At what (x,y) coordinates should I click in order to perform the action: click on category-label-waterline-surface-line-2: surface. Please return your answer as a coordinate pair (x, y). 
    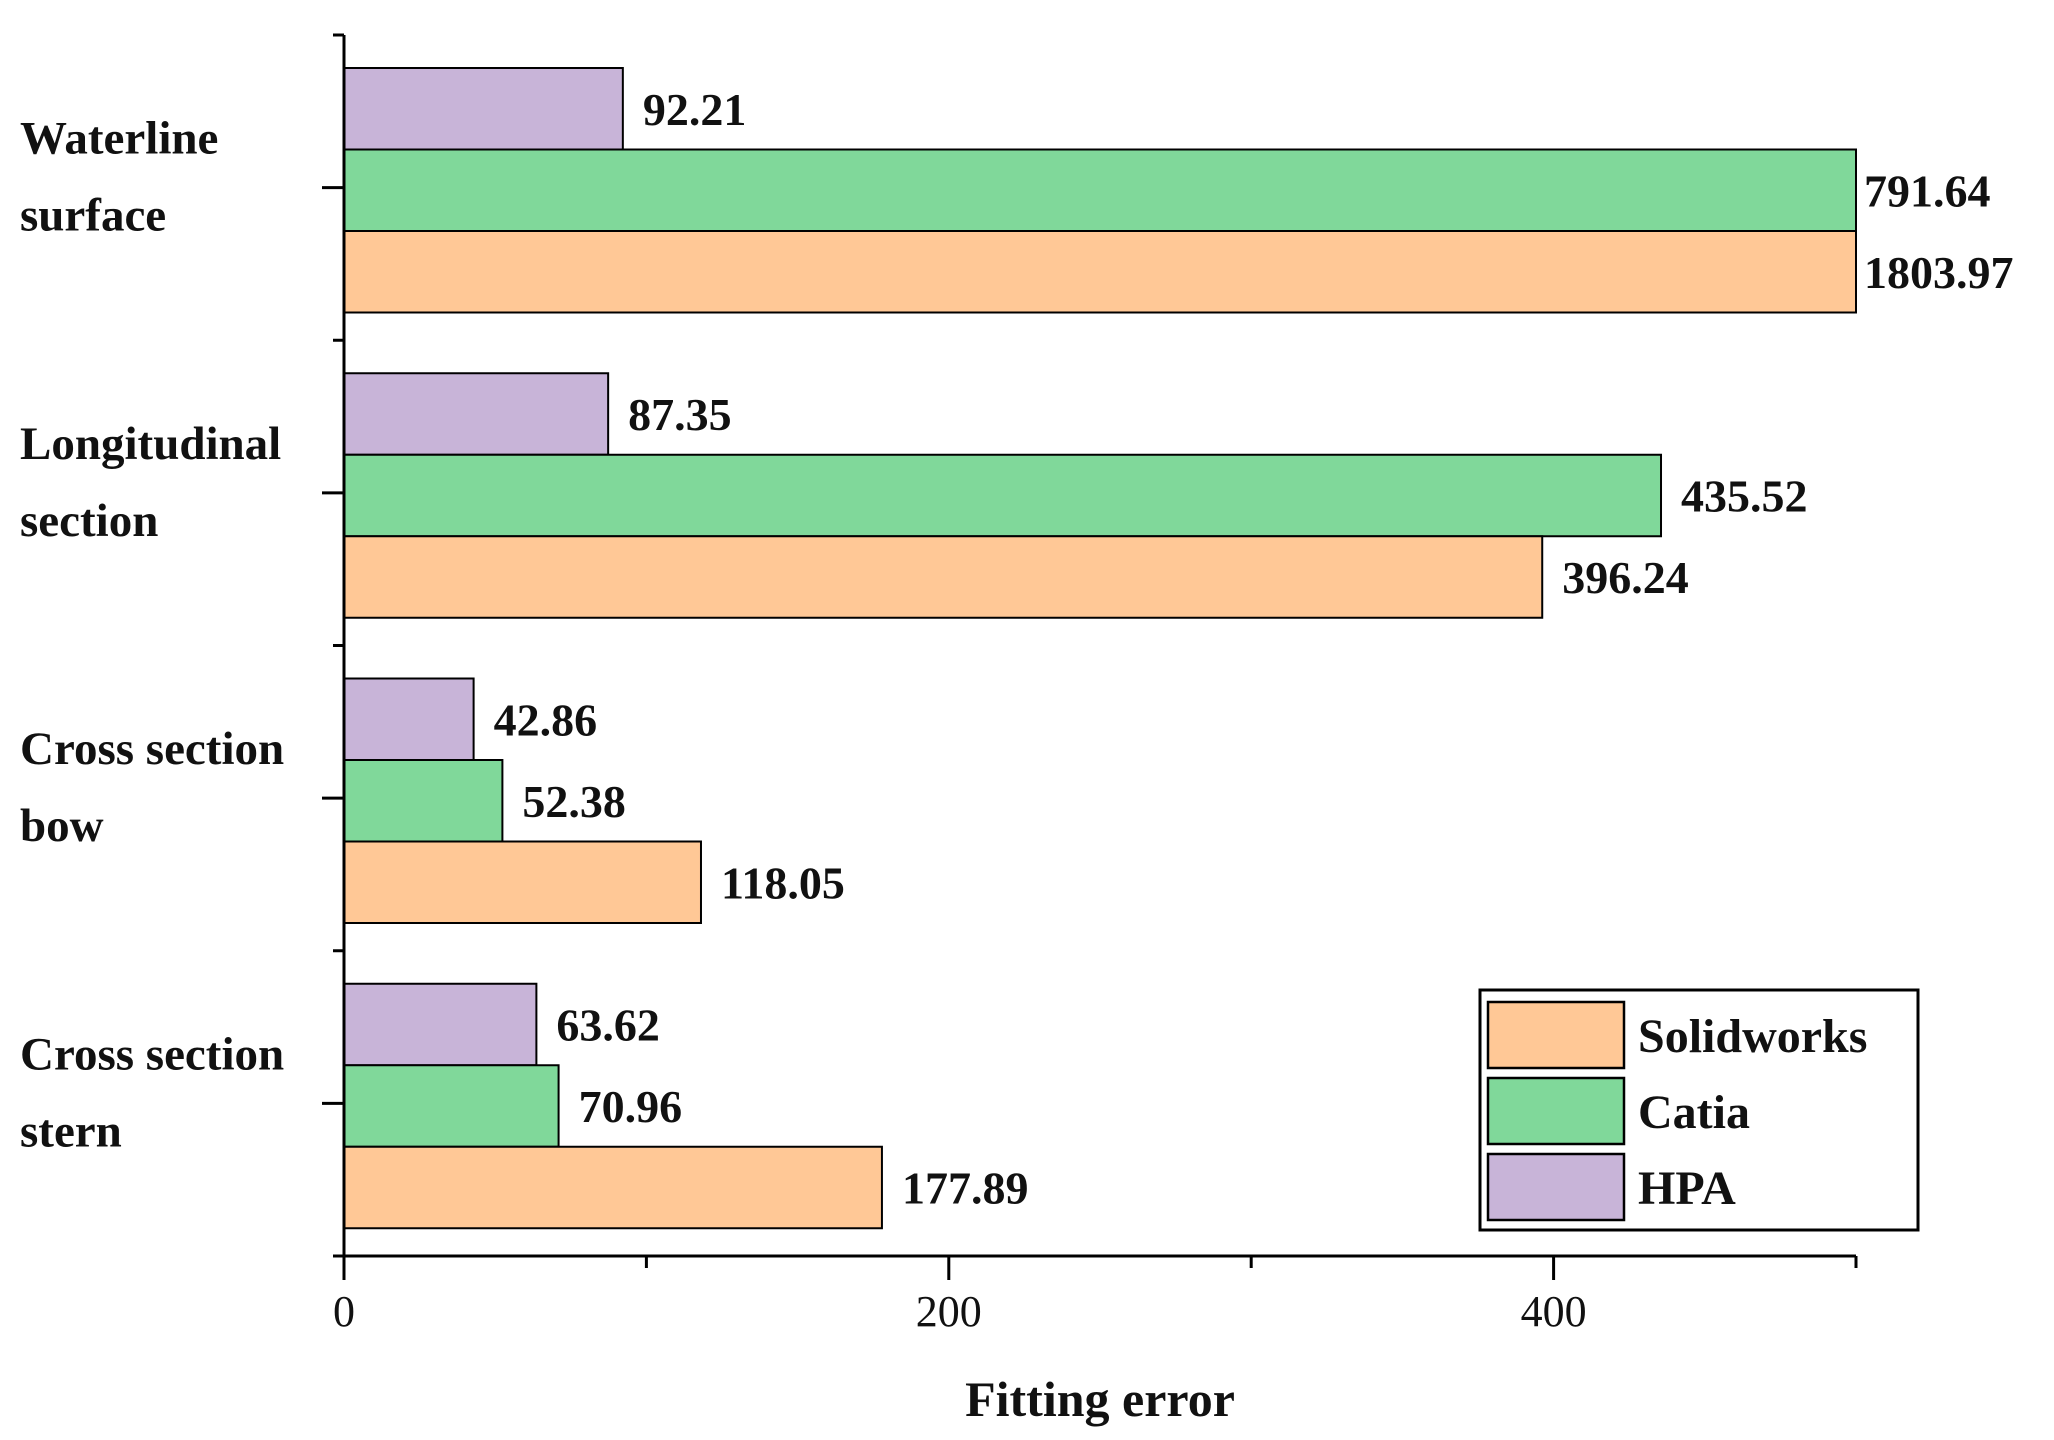
    Looking at the image, I should click on (93, 216).